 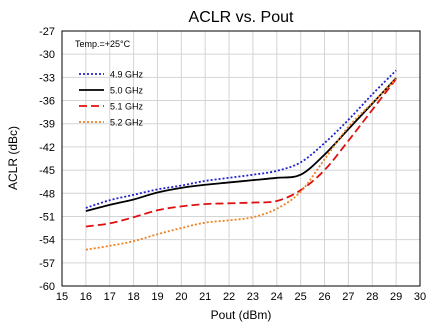 What do you see at coordinates (47, 194) in the screenshot?
I see `y-tick-label: -48` at bounding box center [47, 194].